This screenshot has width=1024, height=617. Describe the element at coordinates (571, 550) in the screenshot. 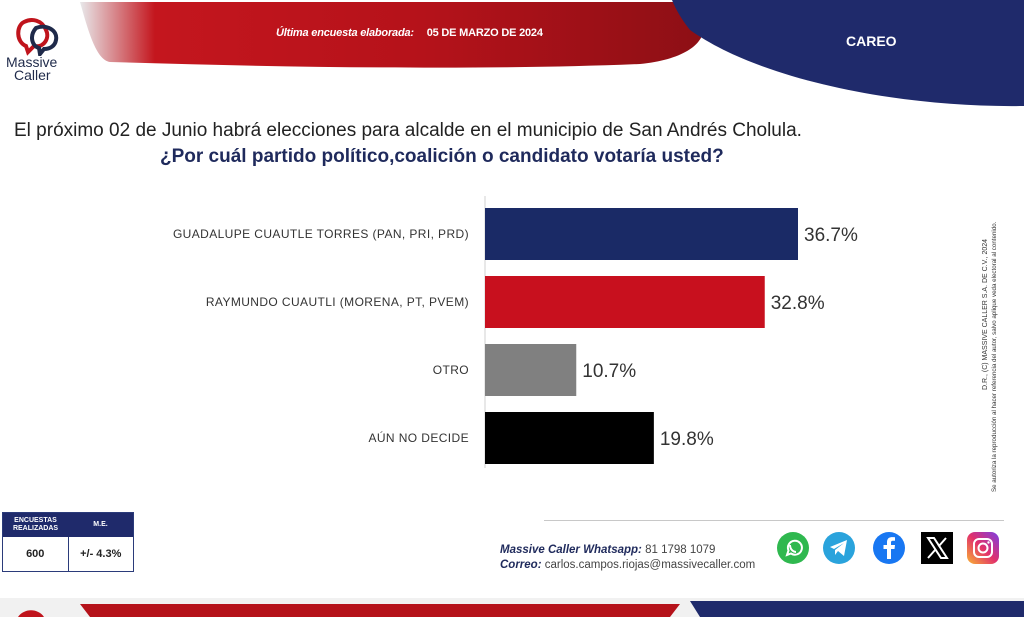

I see `whatsapp-label: Massive Caller Whatsapp:` at that location.